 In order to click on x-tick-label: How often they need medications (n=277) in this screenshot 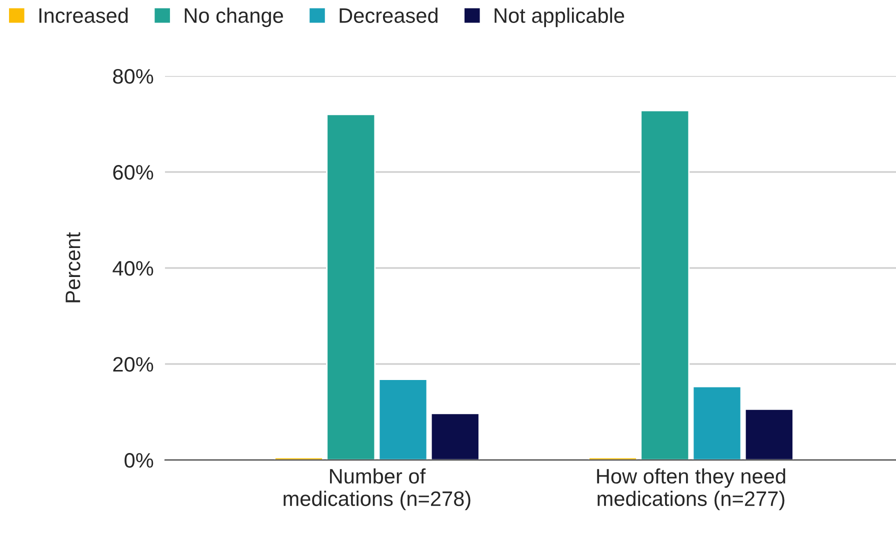, I will do `click(691, 489)`.